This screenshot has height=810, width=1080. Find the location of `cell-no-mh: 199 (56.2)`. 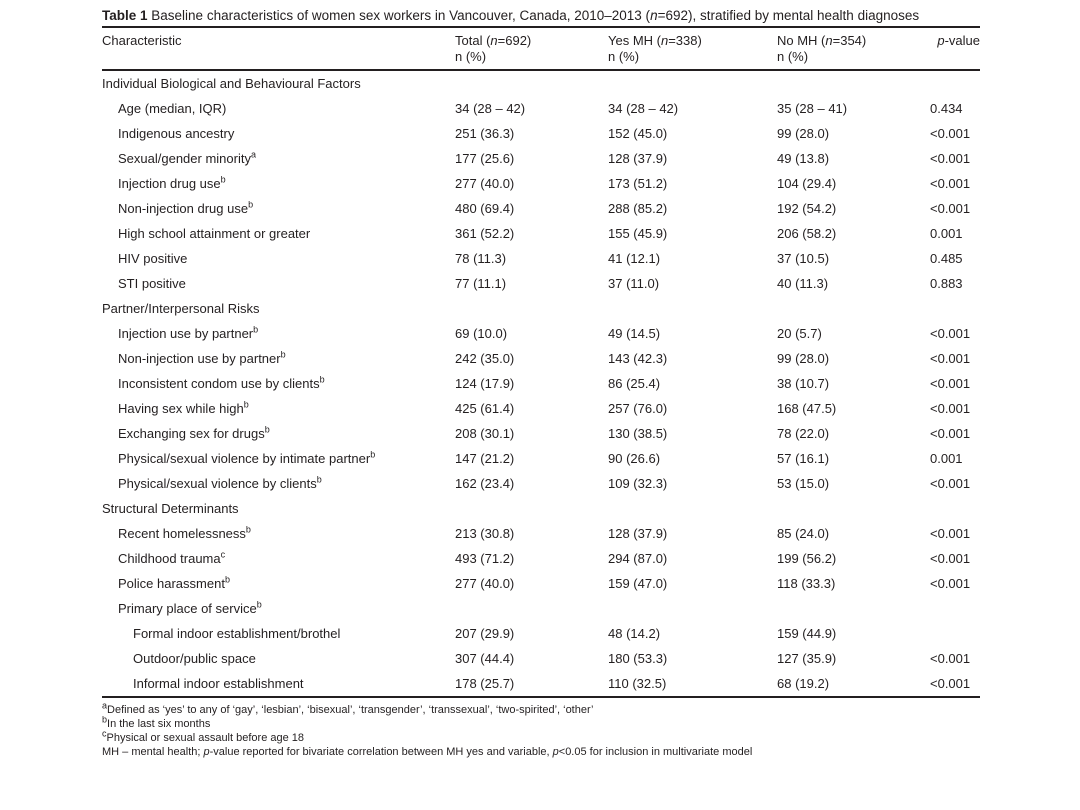

cell-no-mh: 199 (56.2) is located at coordinates (807, 558).